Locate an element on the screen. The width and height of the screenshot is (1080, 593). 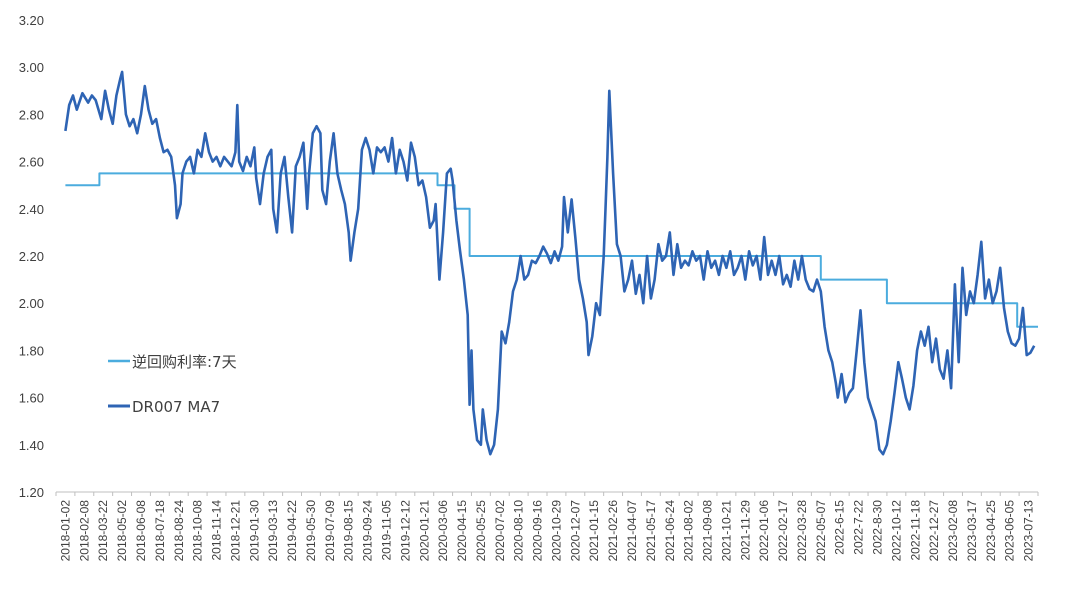
y-tick-label: 1.80 is located at coordinates (31, 350).